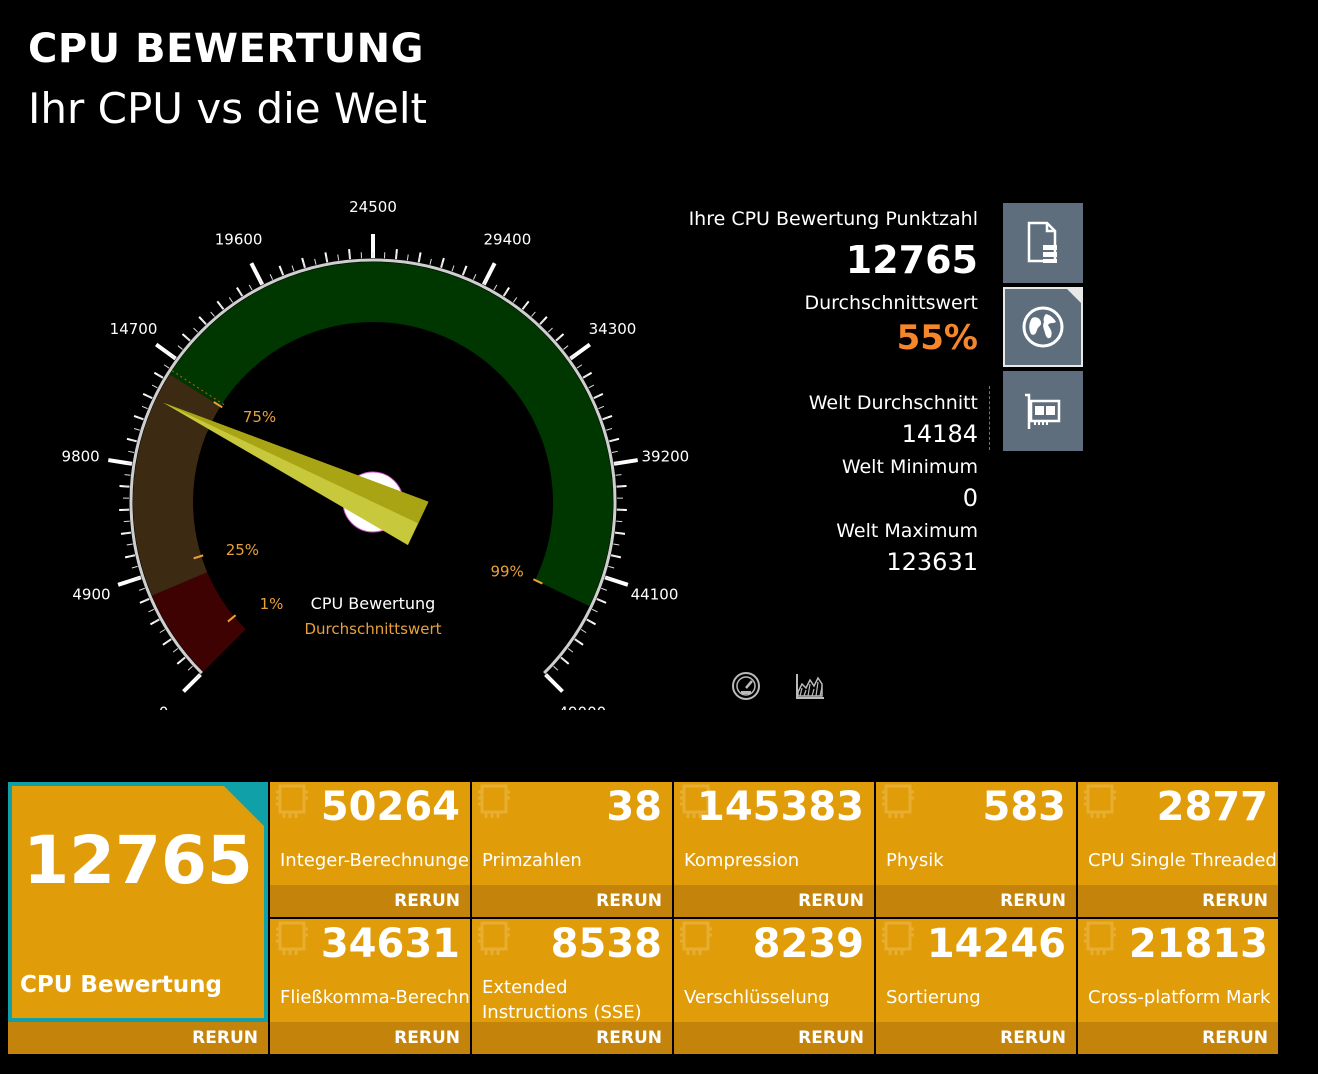 The height and width of the screenshot is (1074, 1318). Describe the element at coordinates (939, 434) in the screenshot. I see `world-average-value: 14184` at that location.